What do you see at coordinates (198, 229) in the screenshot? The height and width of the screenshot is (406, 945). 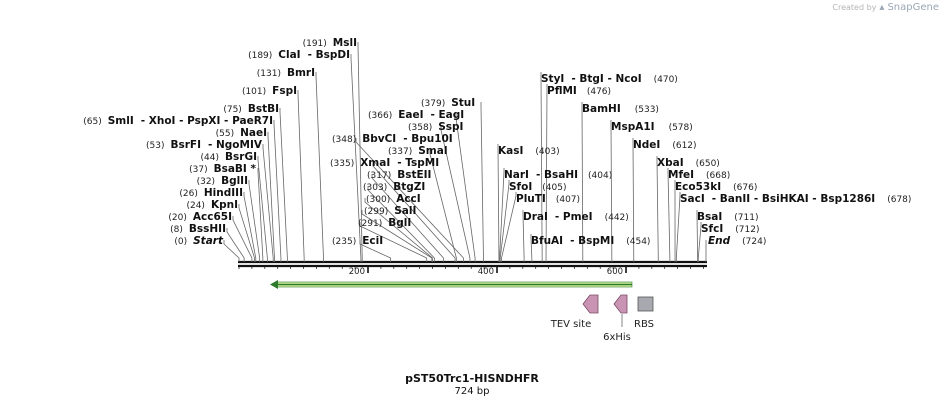 I see `site-label-bsshii: (8) BssHII` at bounding box center [198, 229].